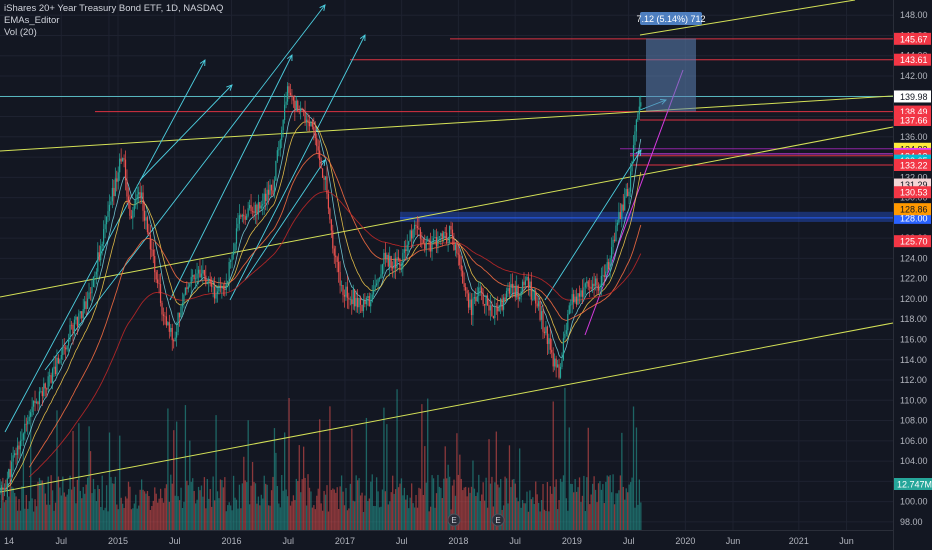 This screenshot has width=932, height=550. Describe the element at coordinates (20, 32) in the screenshot. I see `indicator-volume: Vol (20)` at that location.